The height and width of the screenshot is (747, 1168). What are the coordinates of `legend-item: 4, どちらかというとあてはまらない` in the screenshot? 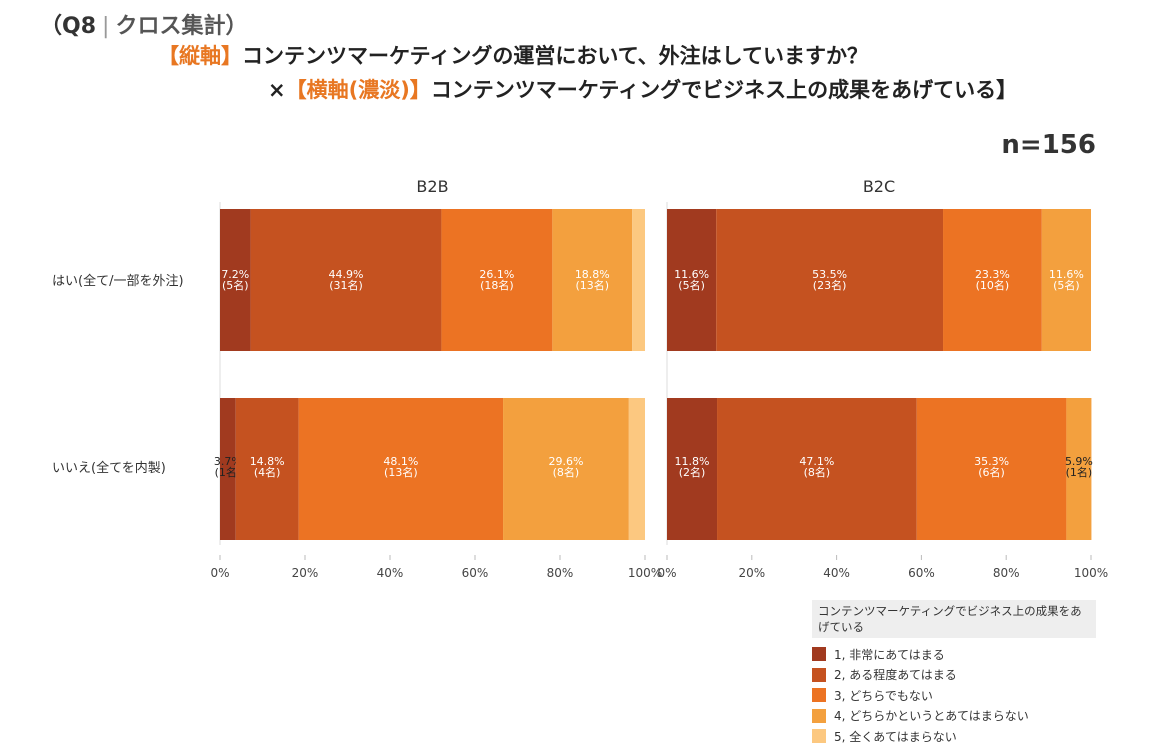 It's located at (954, 716).